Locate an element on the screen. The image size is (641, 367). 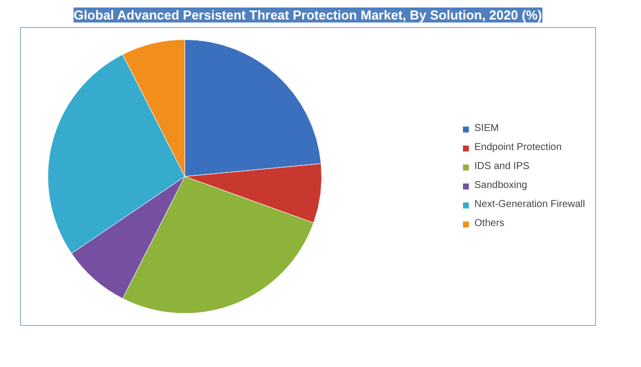
legend-label: Endpoint Protection is located at coordinates (518, 147).